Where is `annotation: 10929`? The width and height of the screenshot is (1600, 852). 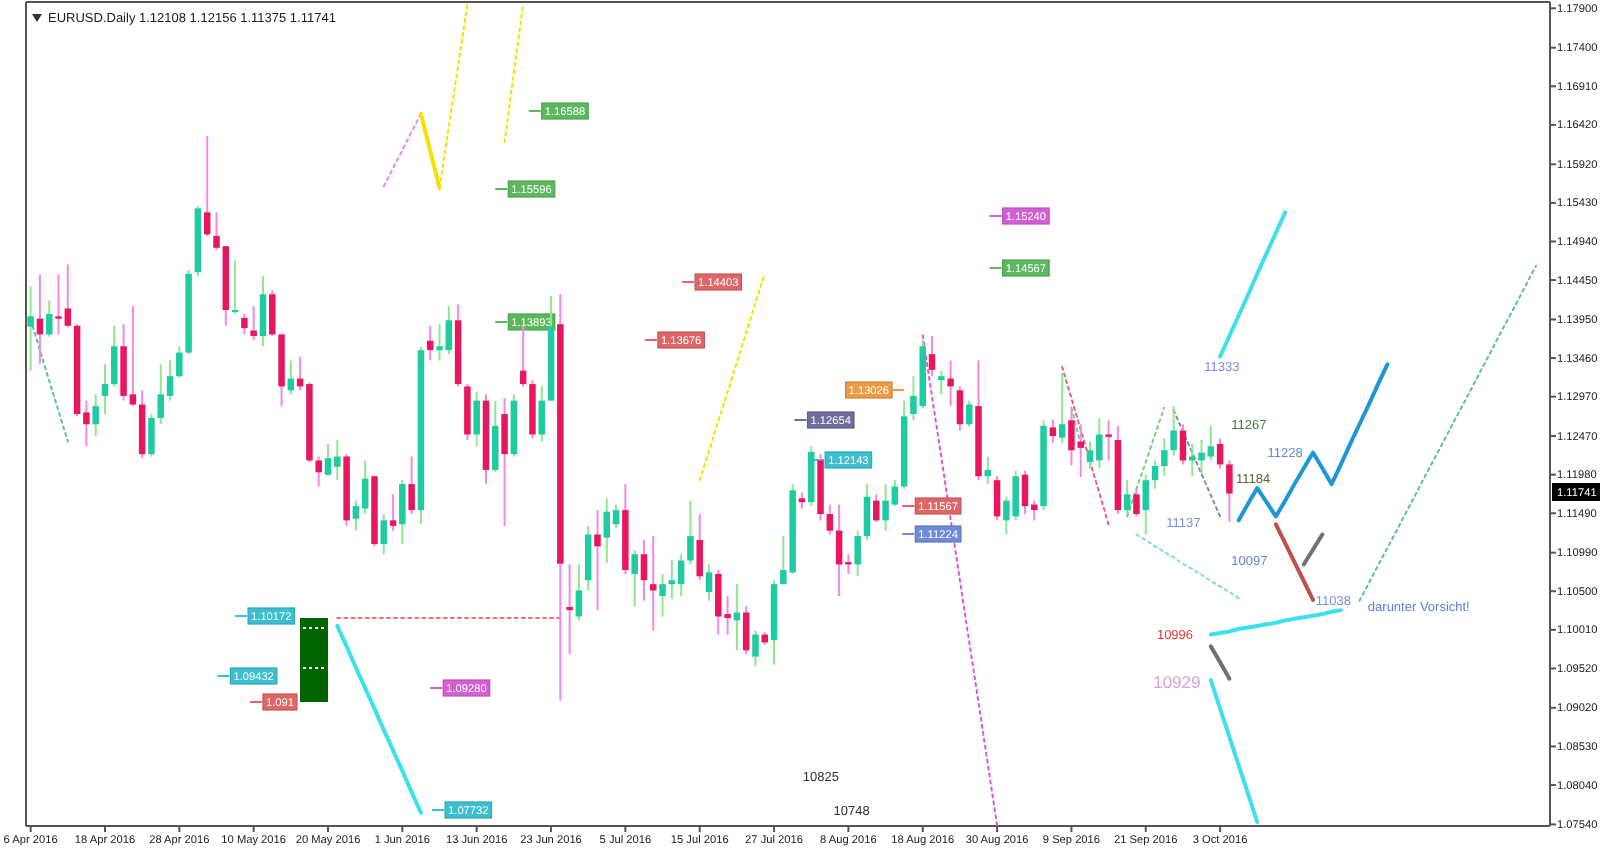 annotation: 10929 is located at coordinates (1177, 681).